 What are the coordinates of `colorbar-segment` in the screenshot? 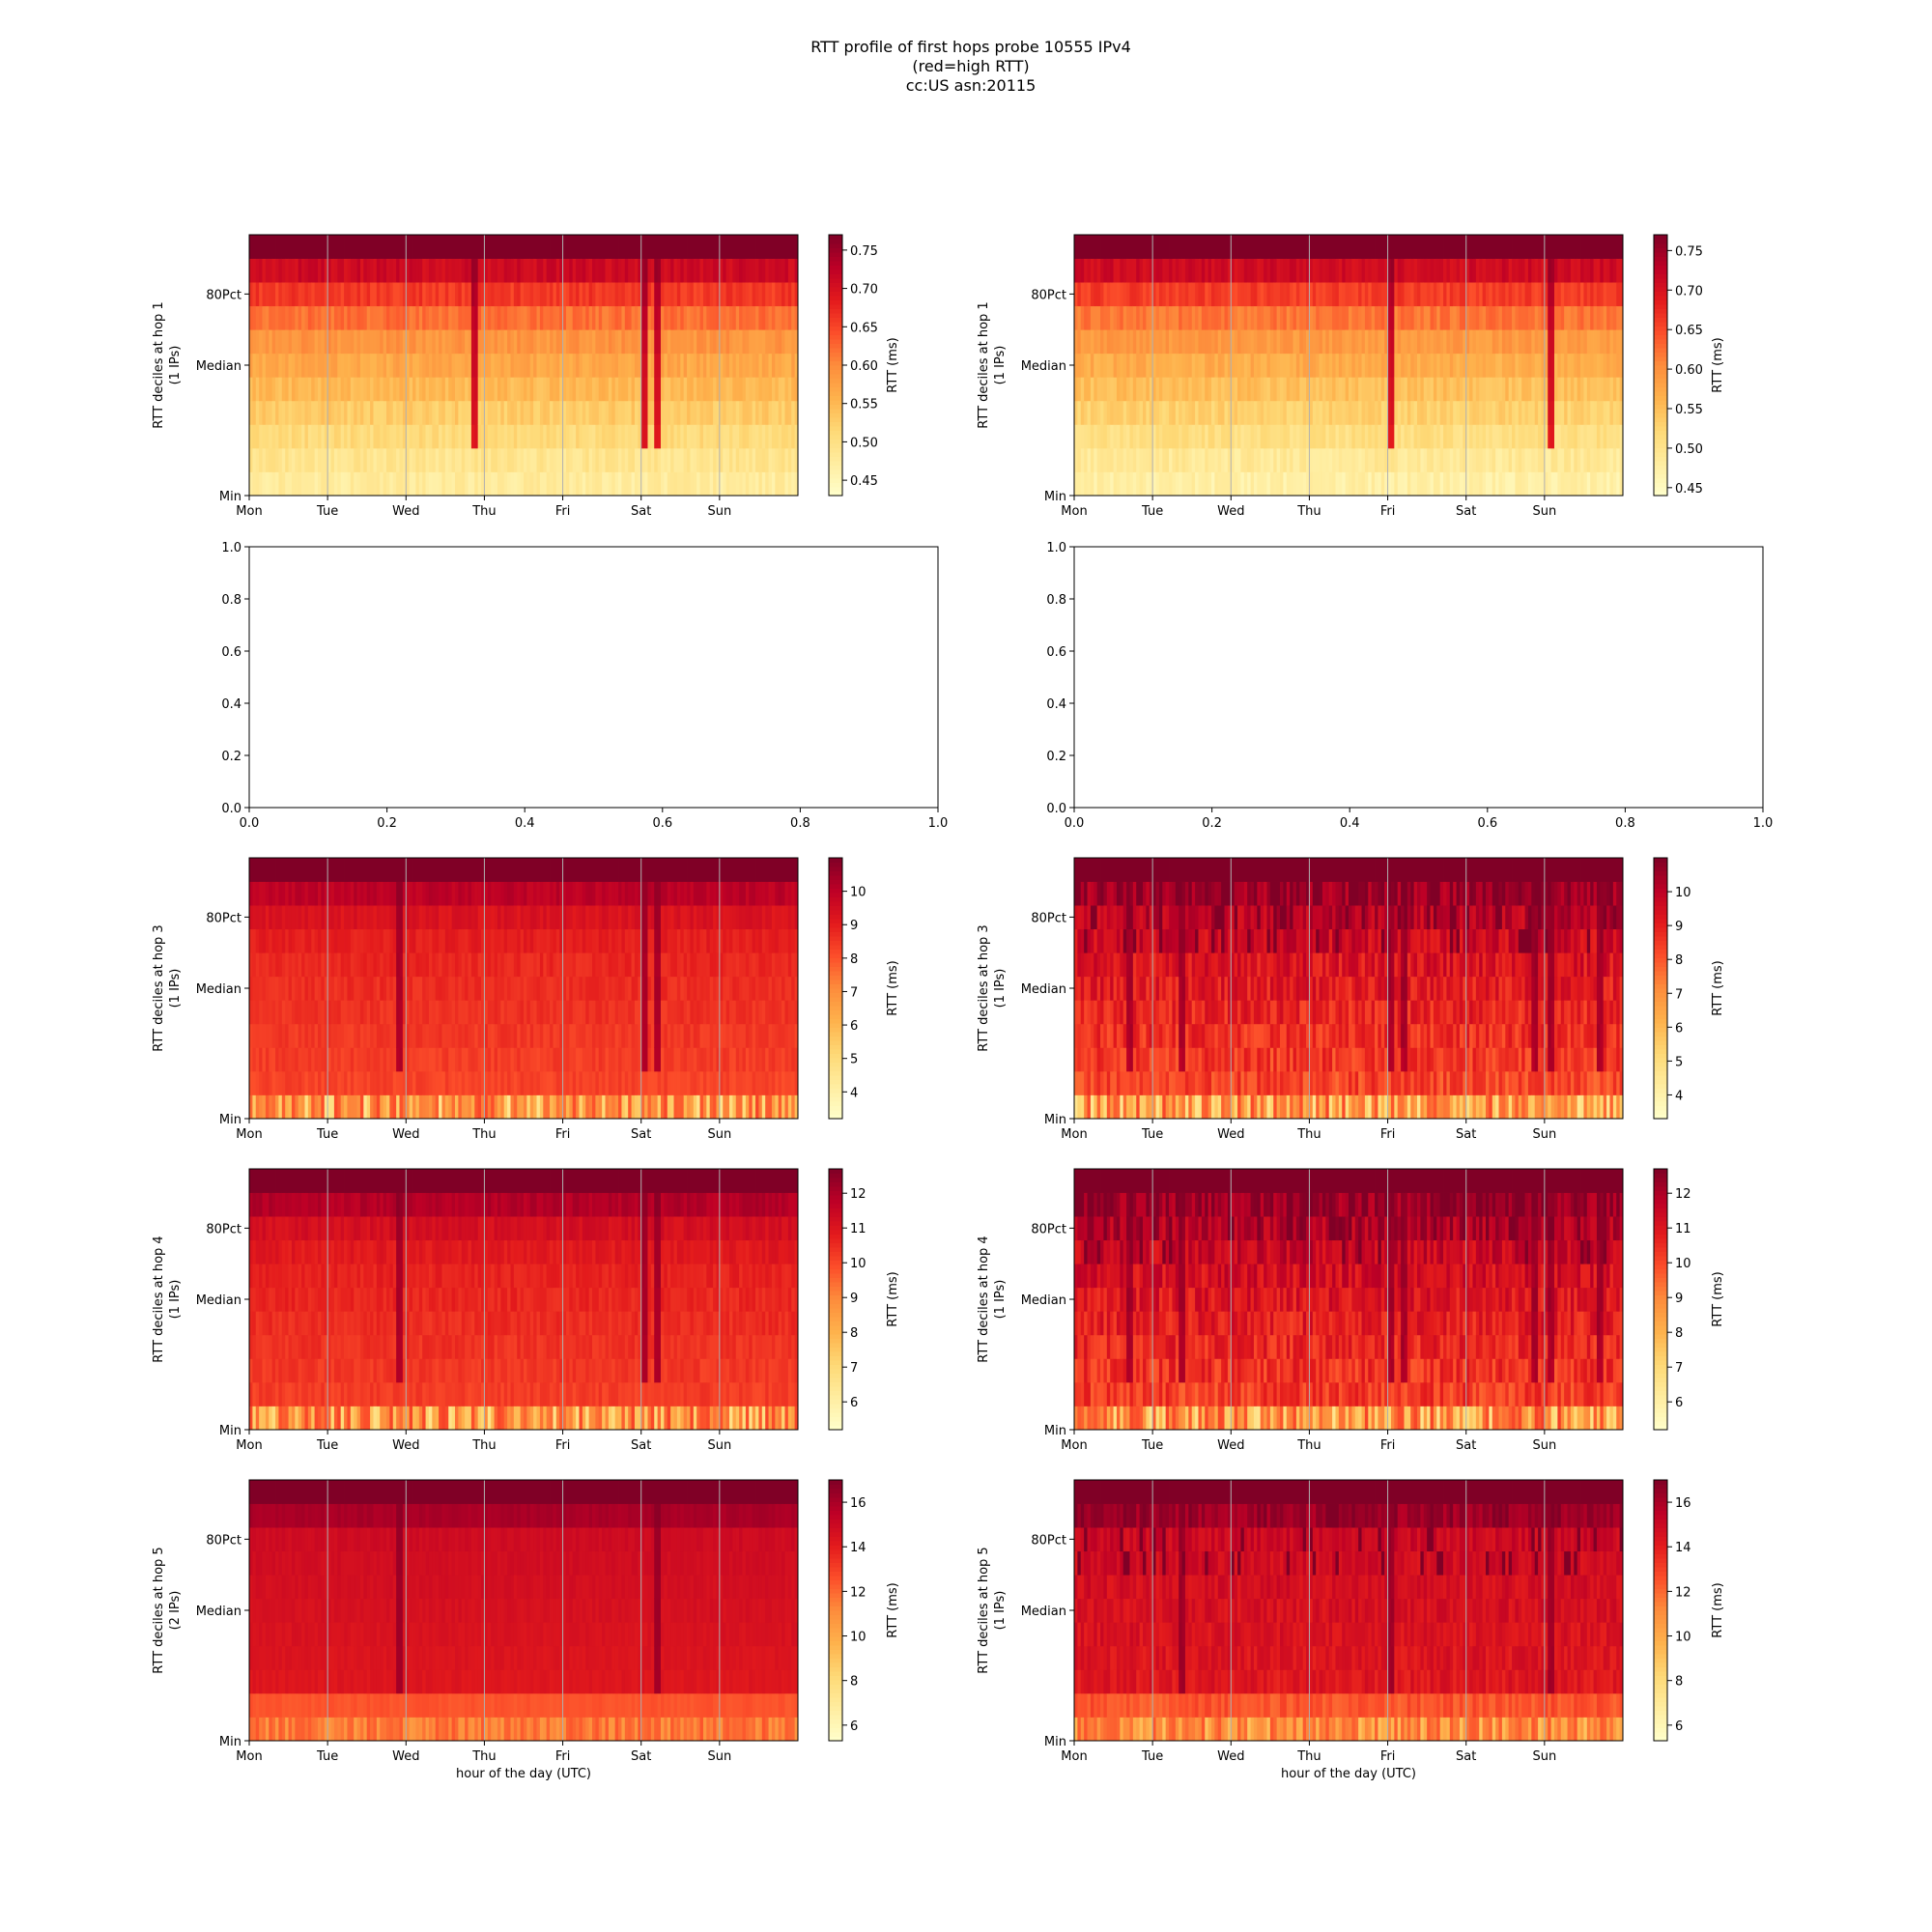 It's located at (1660, 332).